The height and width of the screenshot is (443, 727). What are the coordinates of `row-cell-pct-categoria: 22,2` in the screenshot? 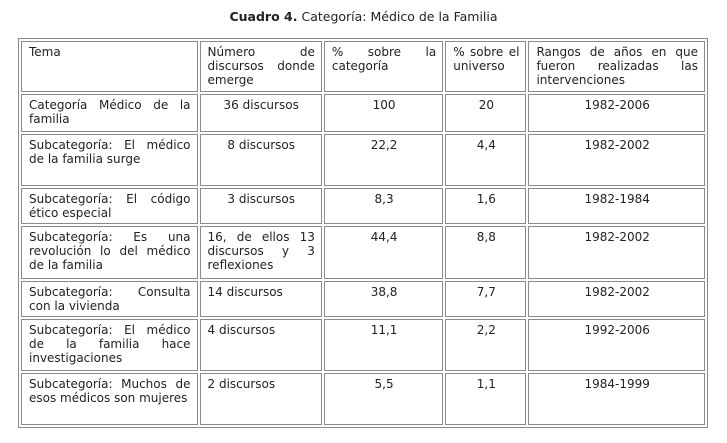 It's located at (383, 160).